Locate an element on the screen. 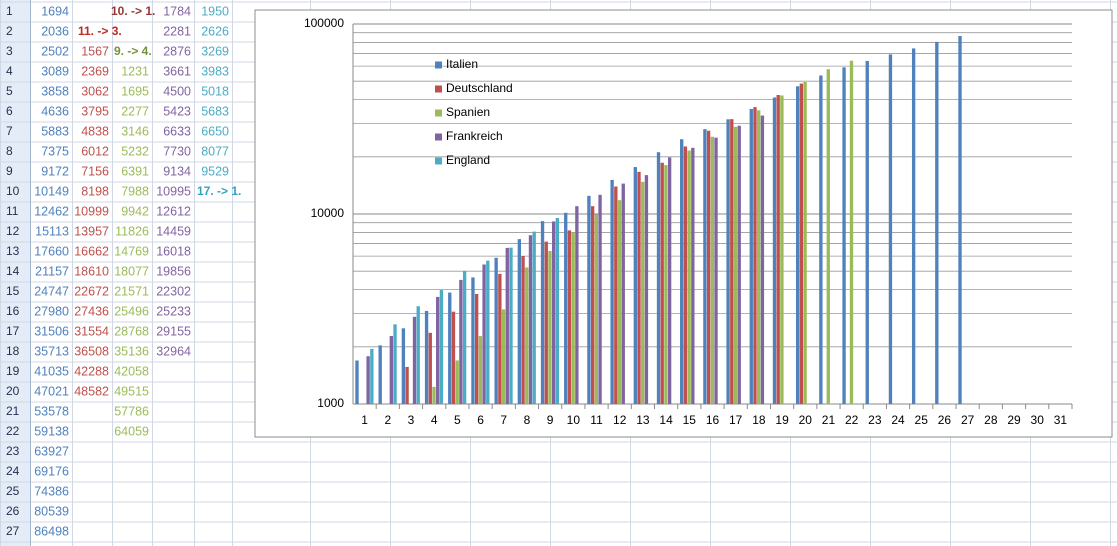 The image size is (1117, 546). x-tick-label: 15 is located at coordinates (690, 420).